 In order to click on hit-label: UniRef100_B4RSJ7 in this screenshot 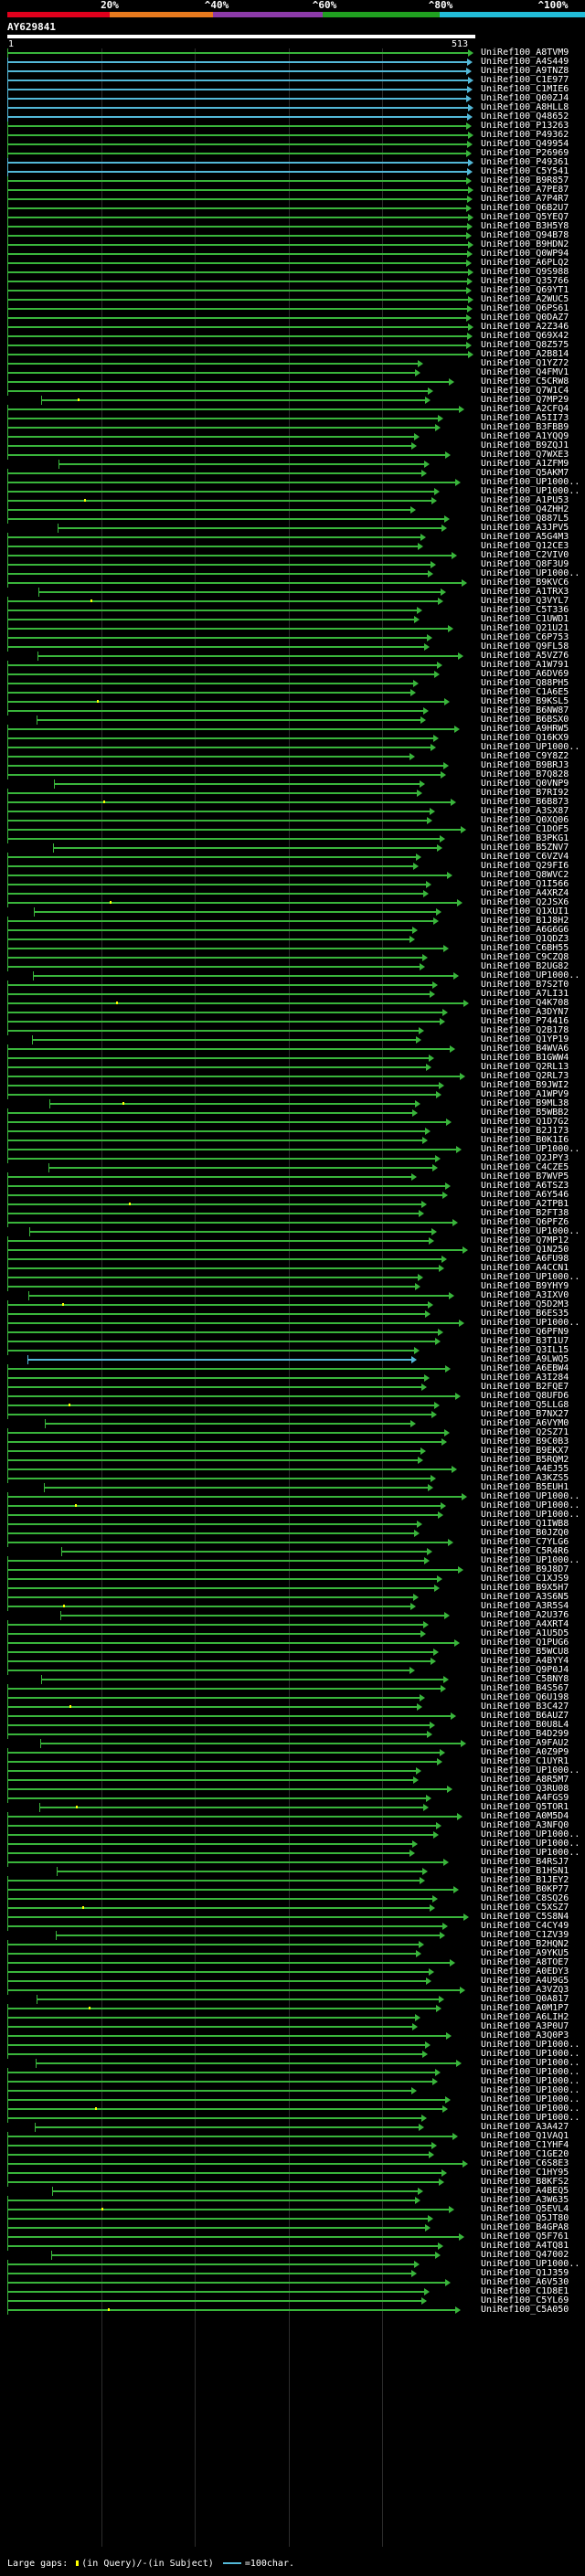, I will do `click(525, 1862)`.